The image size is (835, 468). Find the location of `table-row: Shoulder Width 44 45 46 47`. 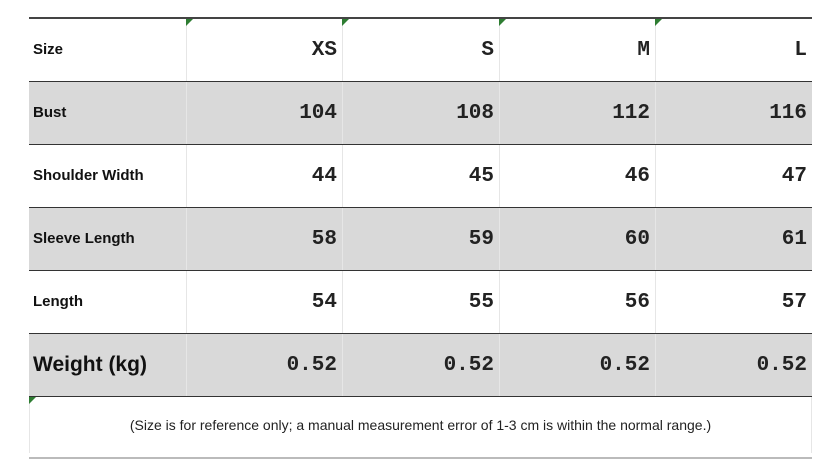

table-row: Shoulder Width 44 45 46 47 is located at coordinates (420, 176).